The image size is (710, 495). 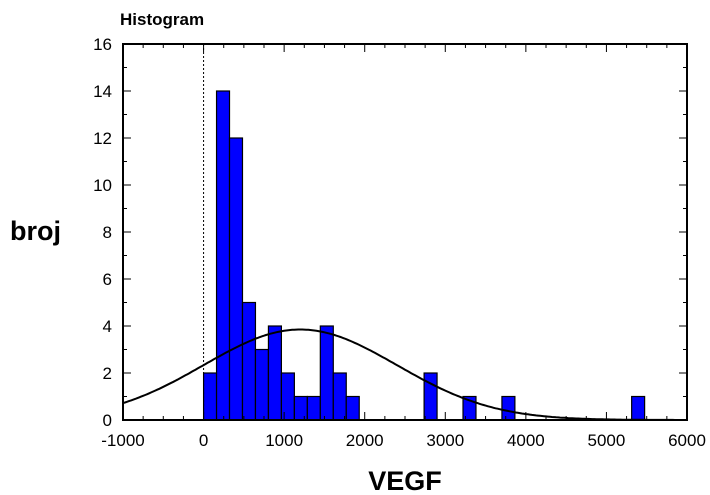 I want to click on x-tick-label: 1000, so click(x=284, y=440).